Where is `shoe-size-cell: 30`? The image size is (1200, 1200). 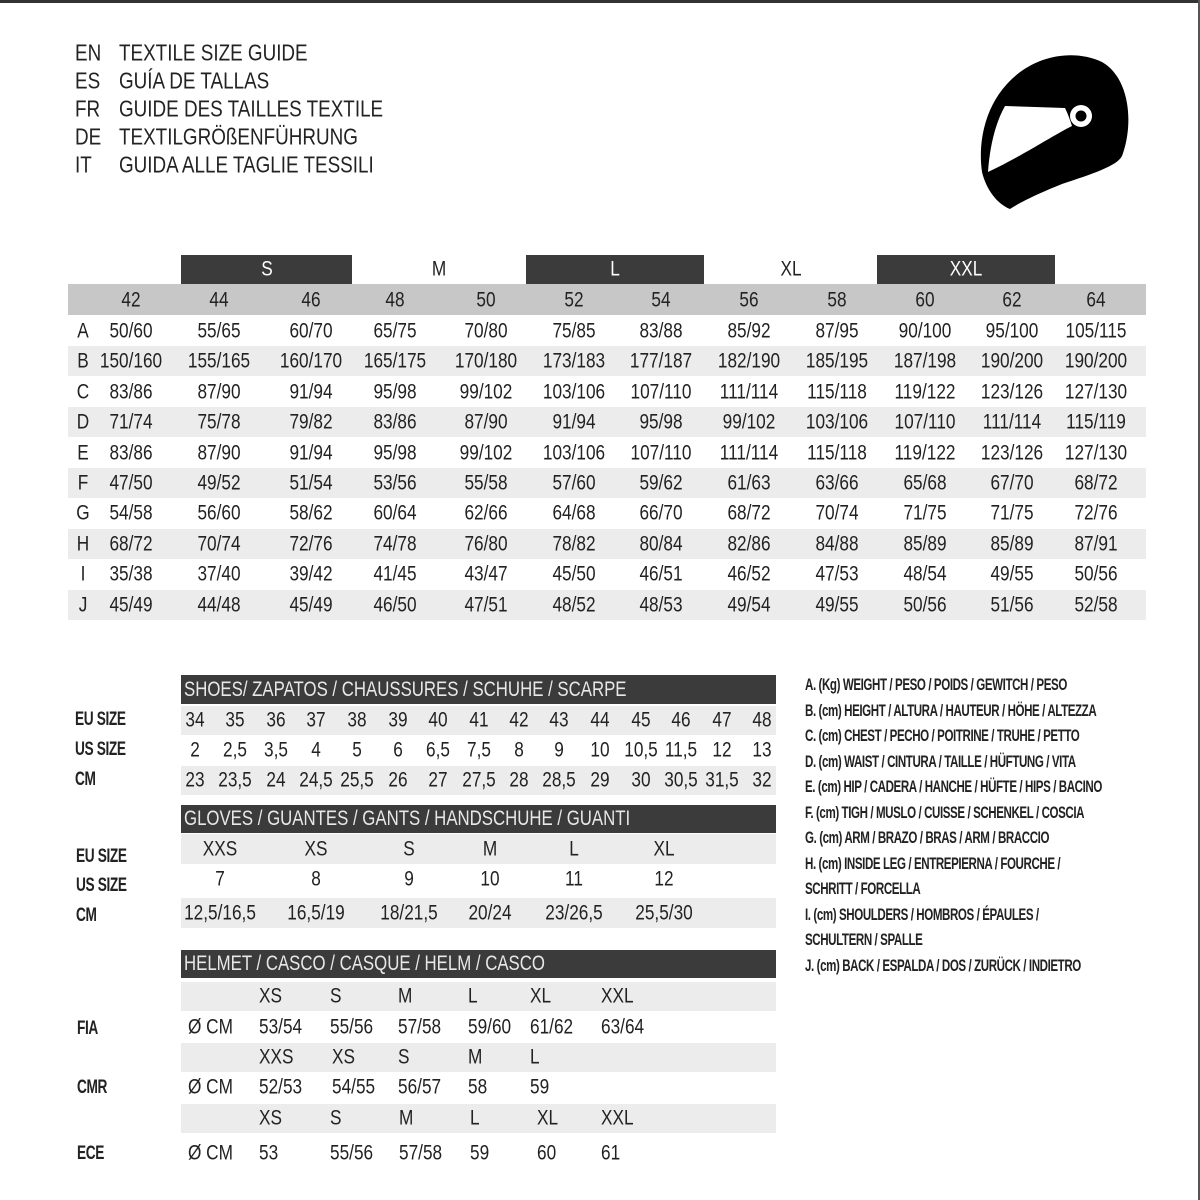
shoe-size-cell: 30 is located at coordinates (641, 780).